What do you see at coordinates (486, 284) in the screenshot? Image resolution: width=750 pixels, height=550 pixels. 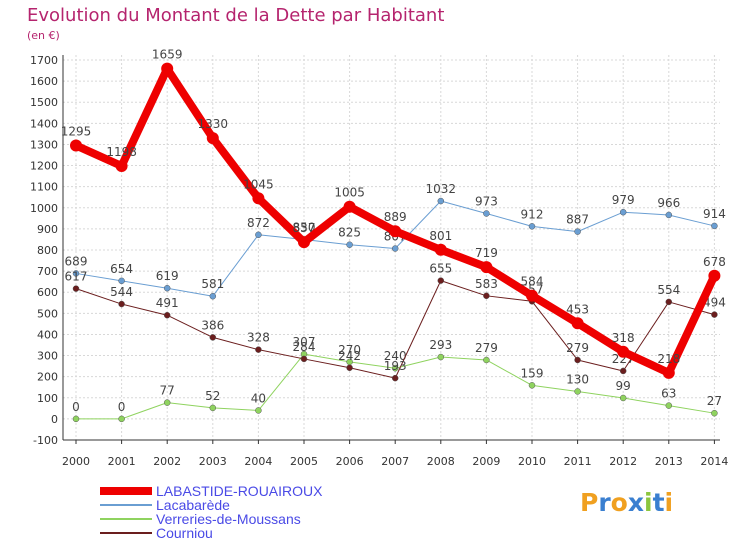 I see `data-label: 583` at bounding box center [486, 284].